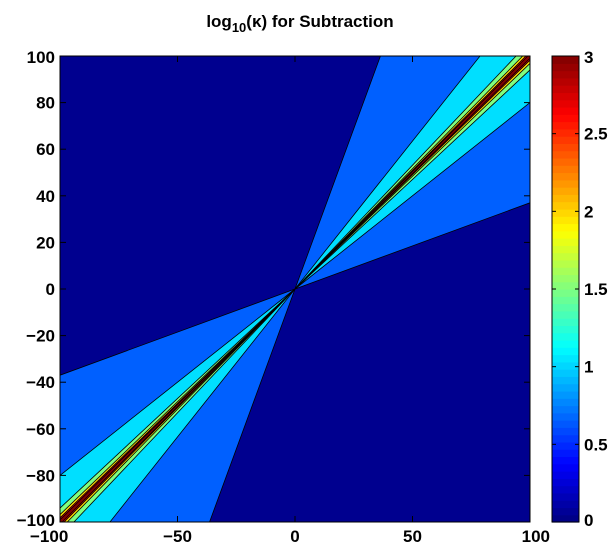 The width and height of the screenshot is (615, 552). Describe the element at coordinates (50, 289) in the screenshot. I see `y-tick-label: 0` at that location.